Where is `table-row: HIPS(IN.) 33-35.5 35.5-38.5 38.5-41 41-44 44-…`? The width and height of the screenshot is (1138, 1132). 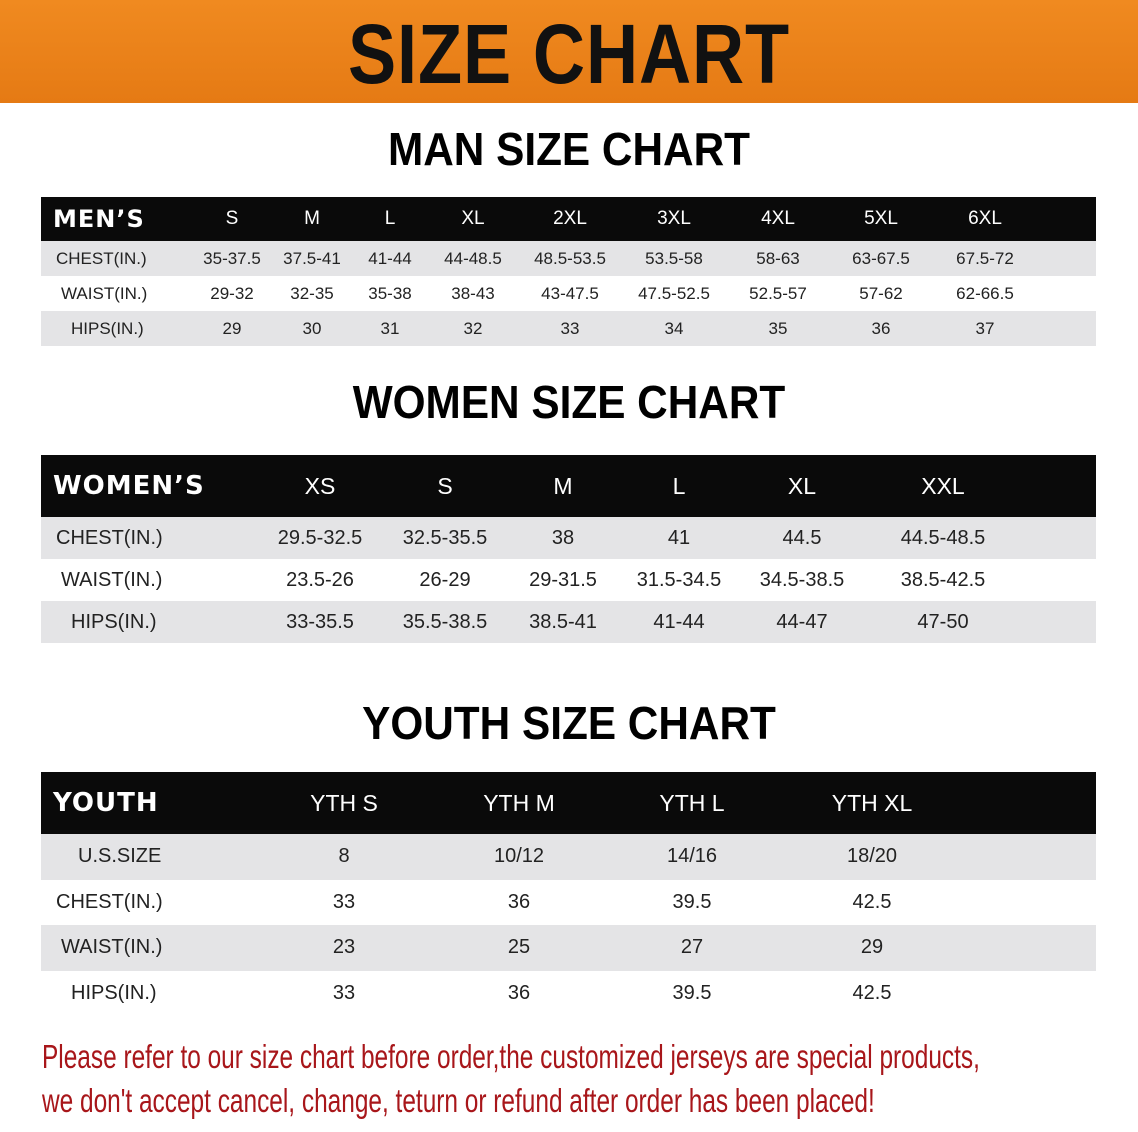 table-row: HIPS(IN.) 33-35.5 35.5-38.5 38.5-41 41-44 44-… is located at coordinates (568, 622).